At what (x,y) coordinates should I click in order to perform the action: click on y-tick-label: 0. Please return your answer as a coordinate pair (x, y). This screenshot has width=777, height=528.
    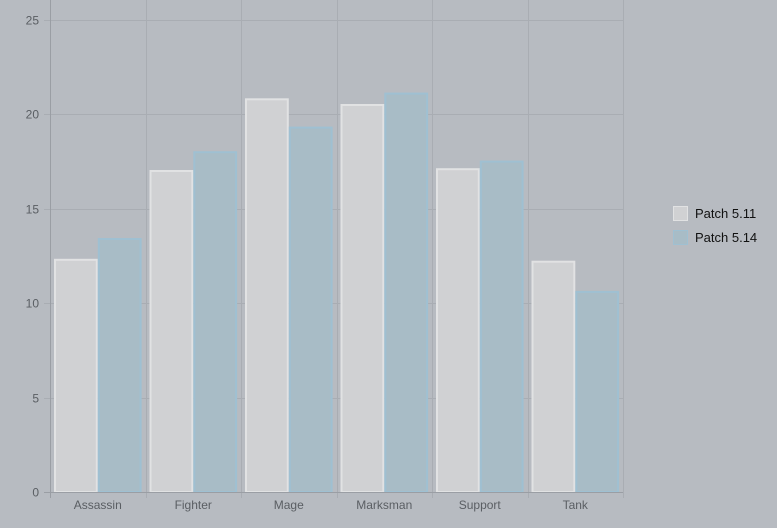
    Looking at the image, I should click on (35, 493).